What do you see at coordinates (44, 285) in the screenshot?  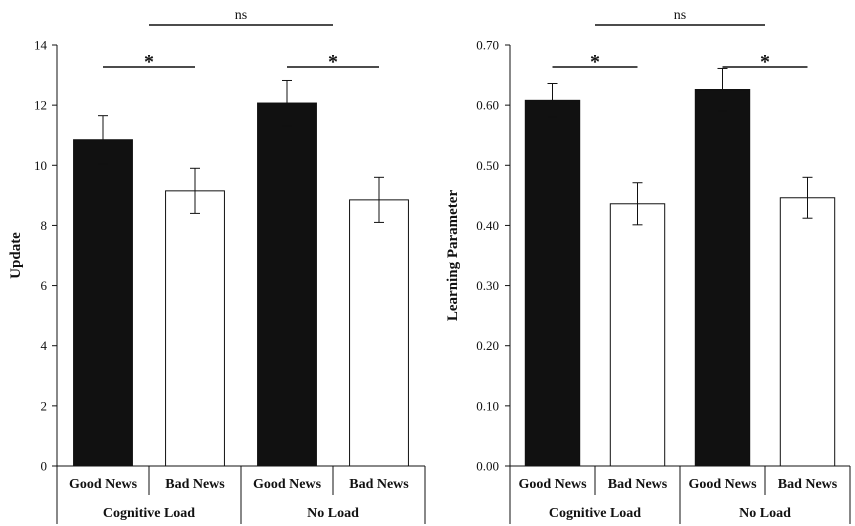 I see `y-tick-label: 6` at bounding box center [44, 285].